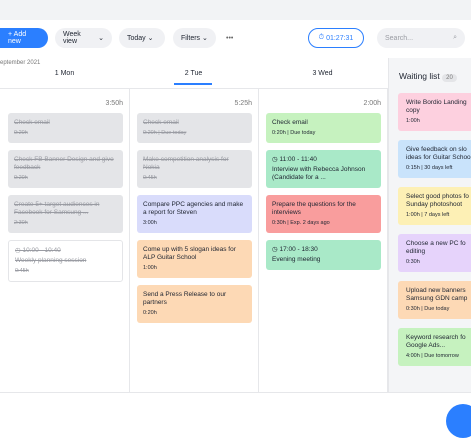  What do you see at coordinates (235, 392) in the screenshot?
I see `footer-line` at bounding box center [235, 392].